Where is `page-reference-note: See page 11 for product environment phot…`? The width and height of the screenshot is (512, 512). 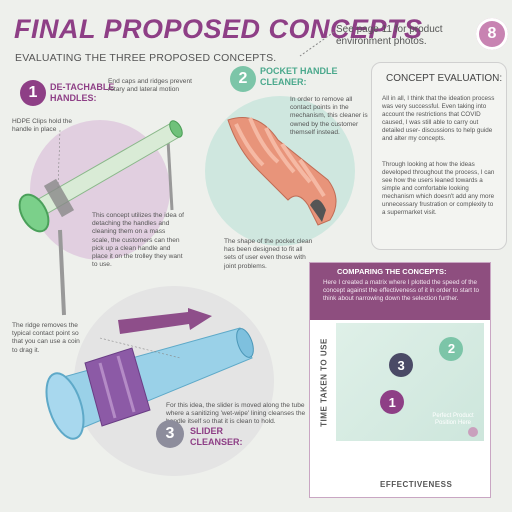
page-reference-note: See page 11 for product environment phot… is located at coordinates (389, 35).